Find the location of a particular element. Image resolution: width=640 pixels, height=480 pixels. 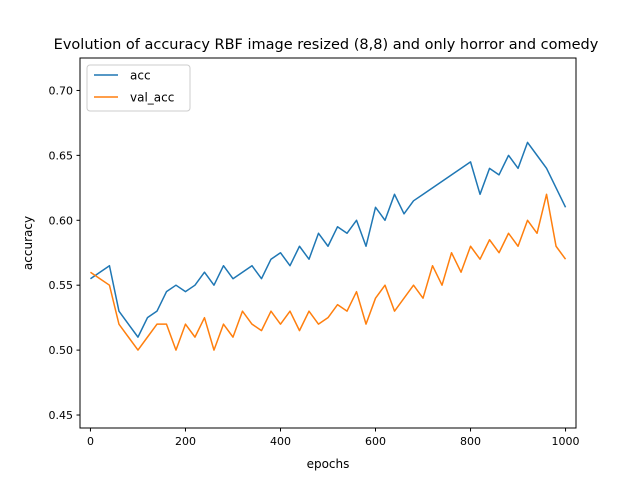

x-axis: 0 200 400 600 800 1000 is located at coordinates (333, 438).